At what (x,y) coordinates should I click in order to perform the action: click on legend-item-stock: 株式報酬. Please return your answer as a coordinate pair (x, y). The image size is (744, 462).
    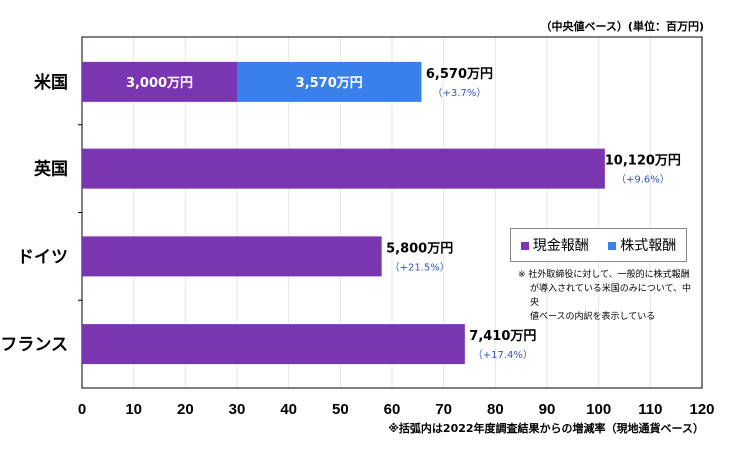
    Looking at the image, I should click on (642, 245).